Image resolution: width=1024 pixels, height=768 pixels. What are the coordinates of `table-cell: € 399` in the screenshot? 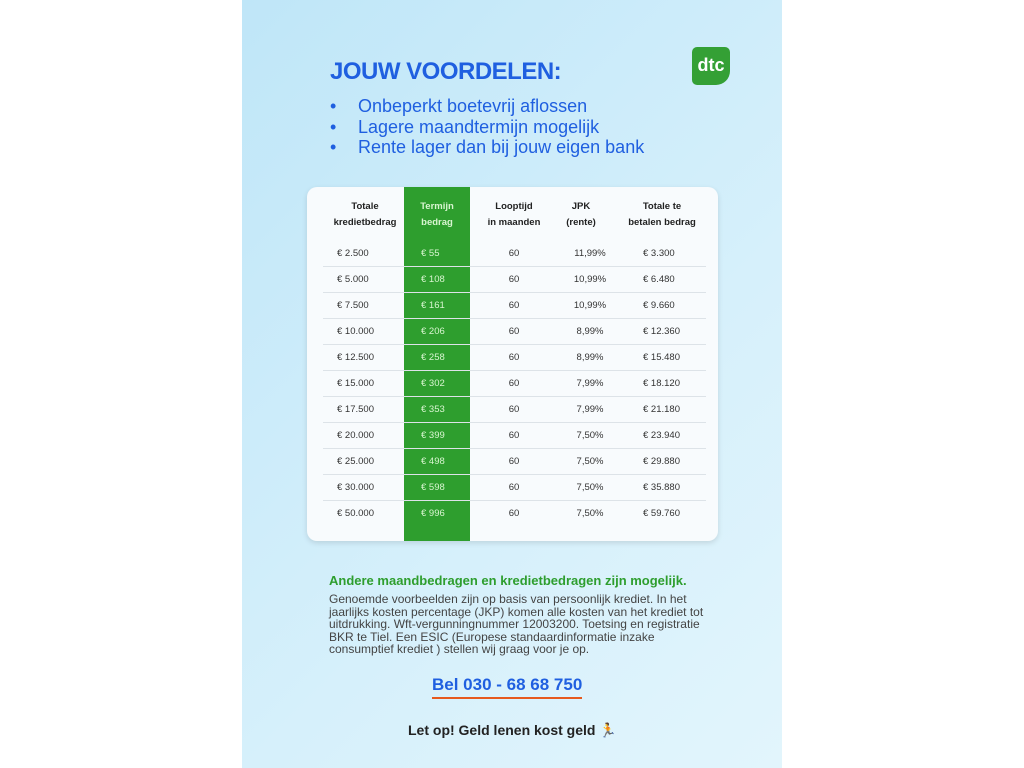 It's located at (433, 435).